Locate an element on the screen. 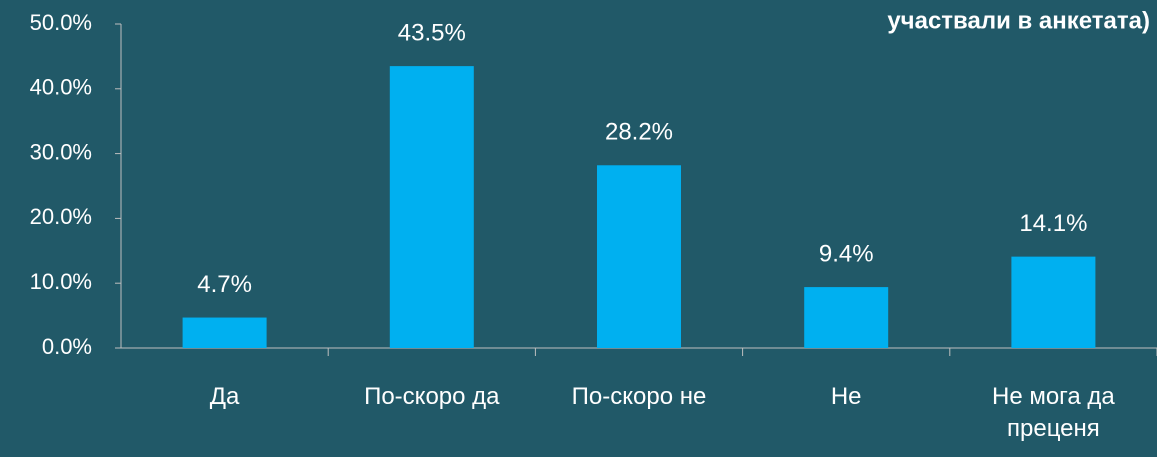 The height and width of the screenshot is (457, 1157). chart-title: участвали в анкетата) is located at coordinates (1018, 20).